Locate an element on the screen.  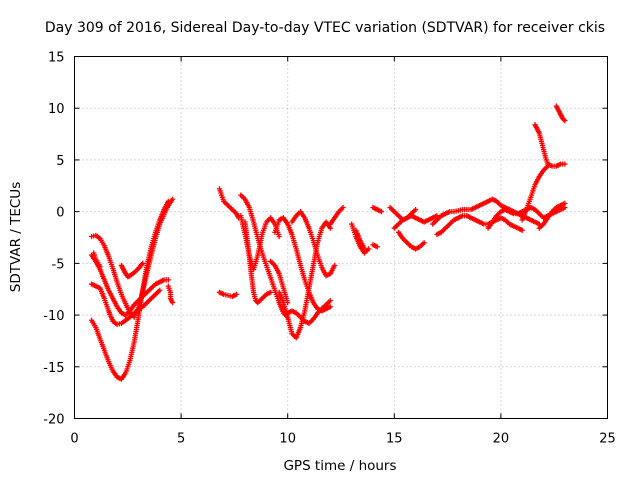
x-axis-label: GPS time / hours is located at coordinates (339, 466).